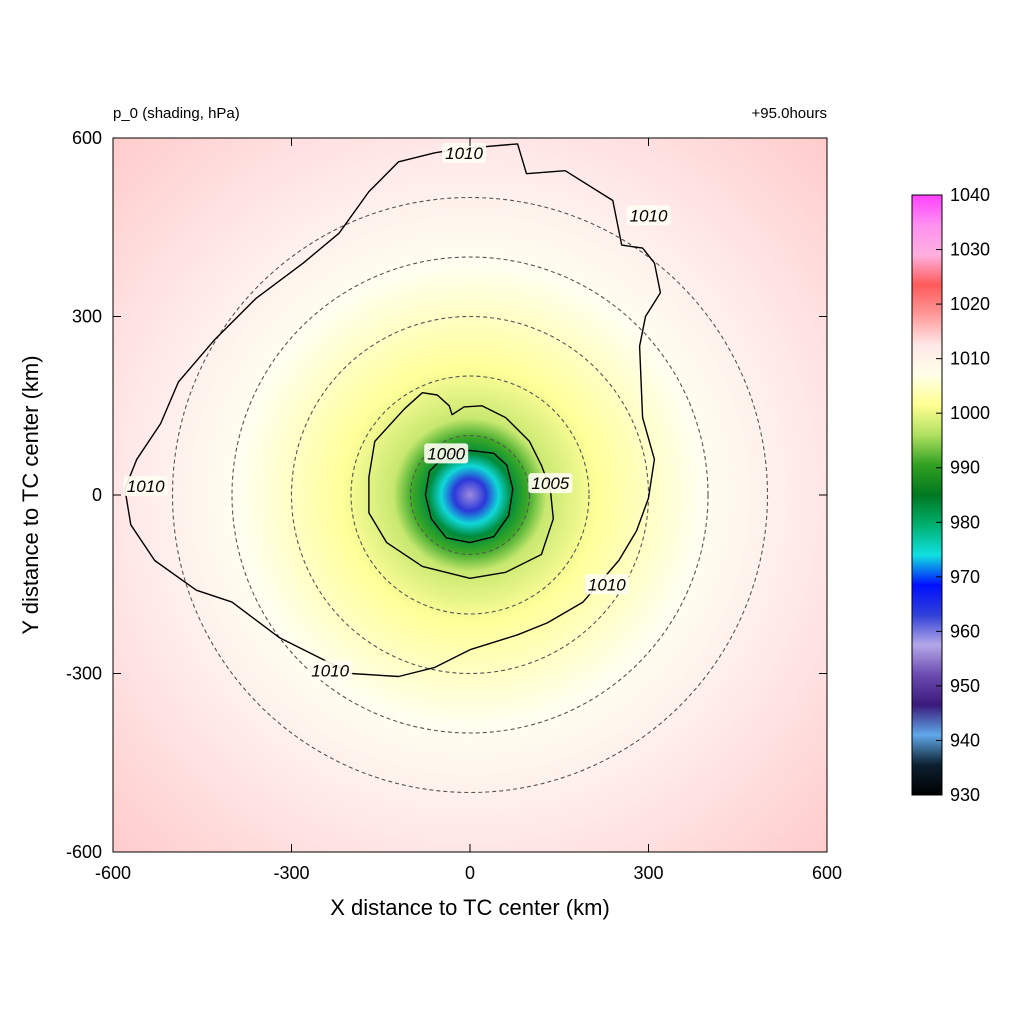 This screenshot has width=1024, height=1024. I want to click on colorbar-tick-label: 1010, so click(970, 359).